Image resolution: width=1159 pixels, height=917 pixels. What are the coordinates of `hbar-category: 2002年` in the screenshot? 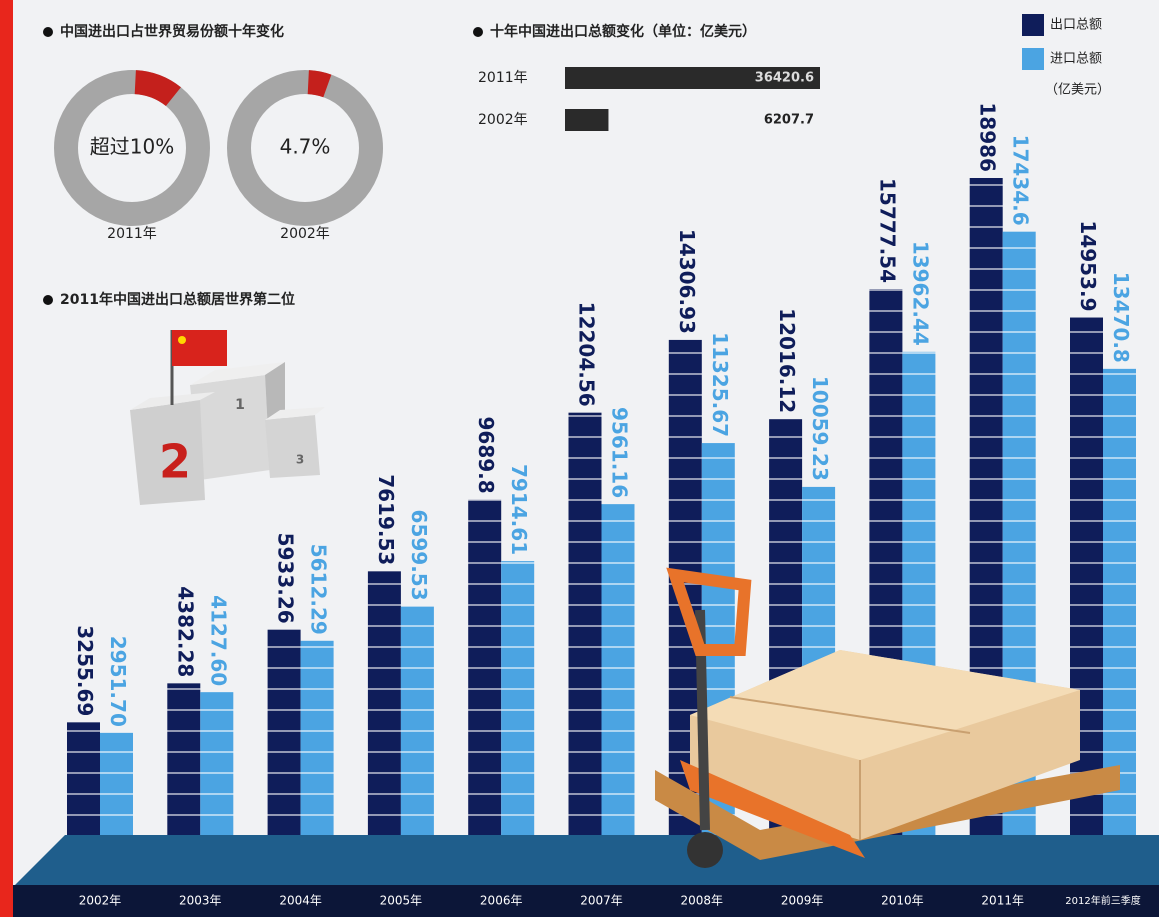 It's located at (503, 120).